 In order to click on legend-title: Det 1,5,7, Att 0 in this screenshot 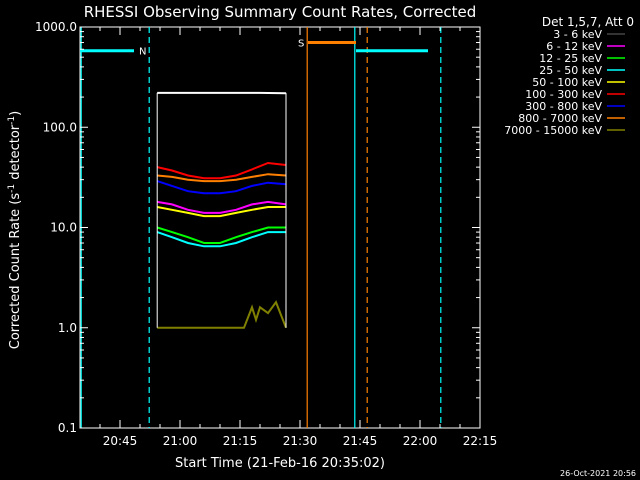, I will do `click(588, 22)`.